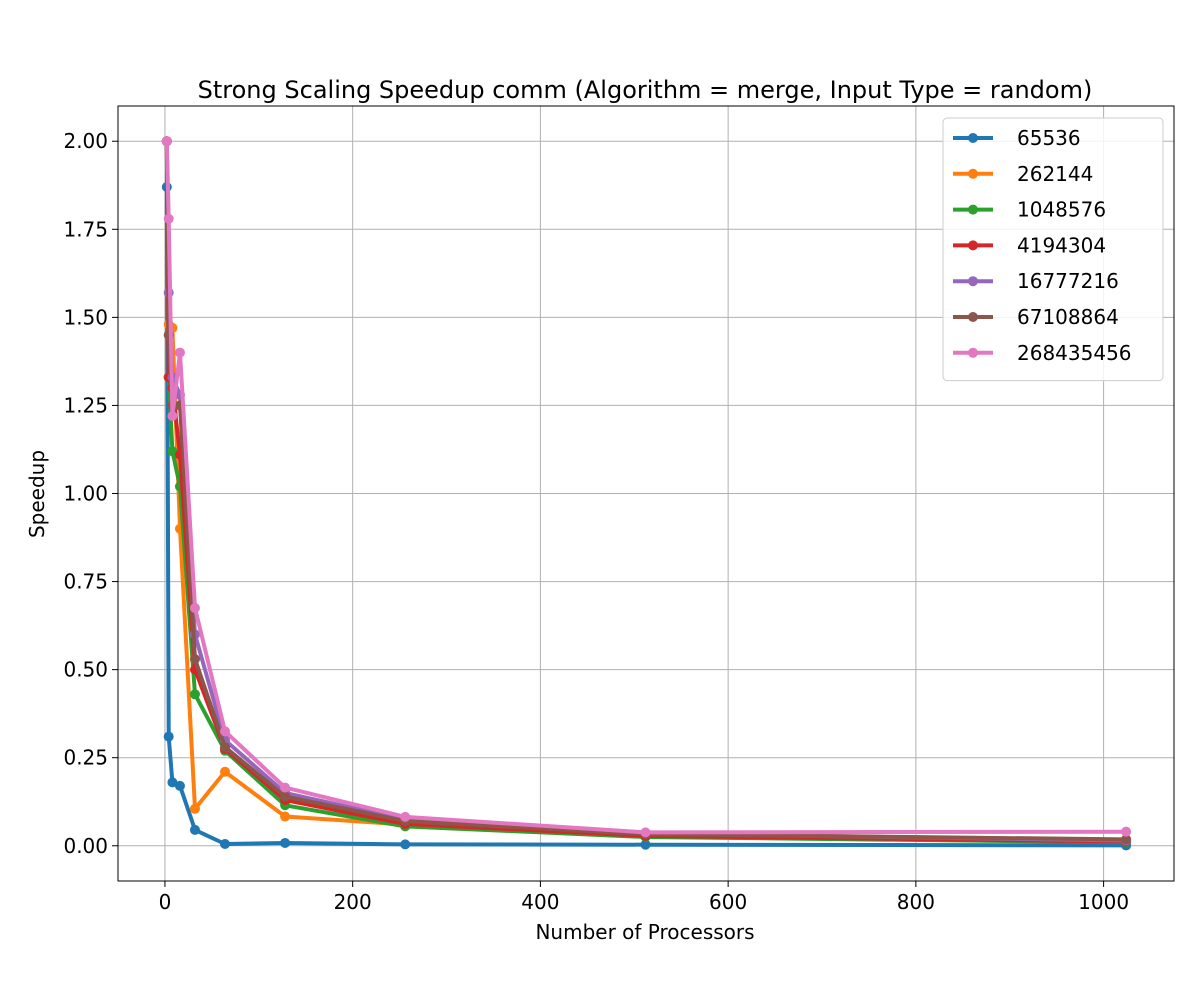  Describe the element at coordinates (1055, 174) in the screenshot. I see `legend-label: 262144` at that location.